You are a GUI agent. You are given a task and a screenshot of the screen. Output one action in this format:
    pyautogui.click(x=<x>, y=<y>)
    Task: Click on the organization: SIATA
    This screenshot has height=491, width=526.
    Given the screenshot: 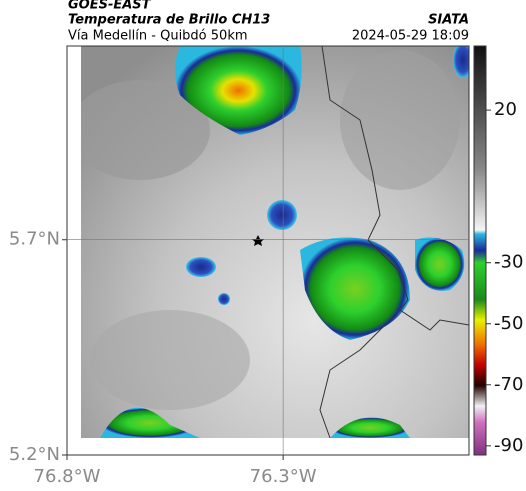 What is the action you would take?
    pyautogui.click(x=448, y=20)
    